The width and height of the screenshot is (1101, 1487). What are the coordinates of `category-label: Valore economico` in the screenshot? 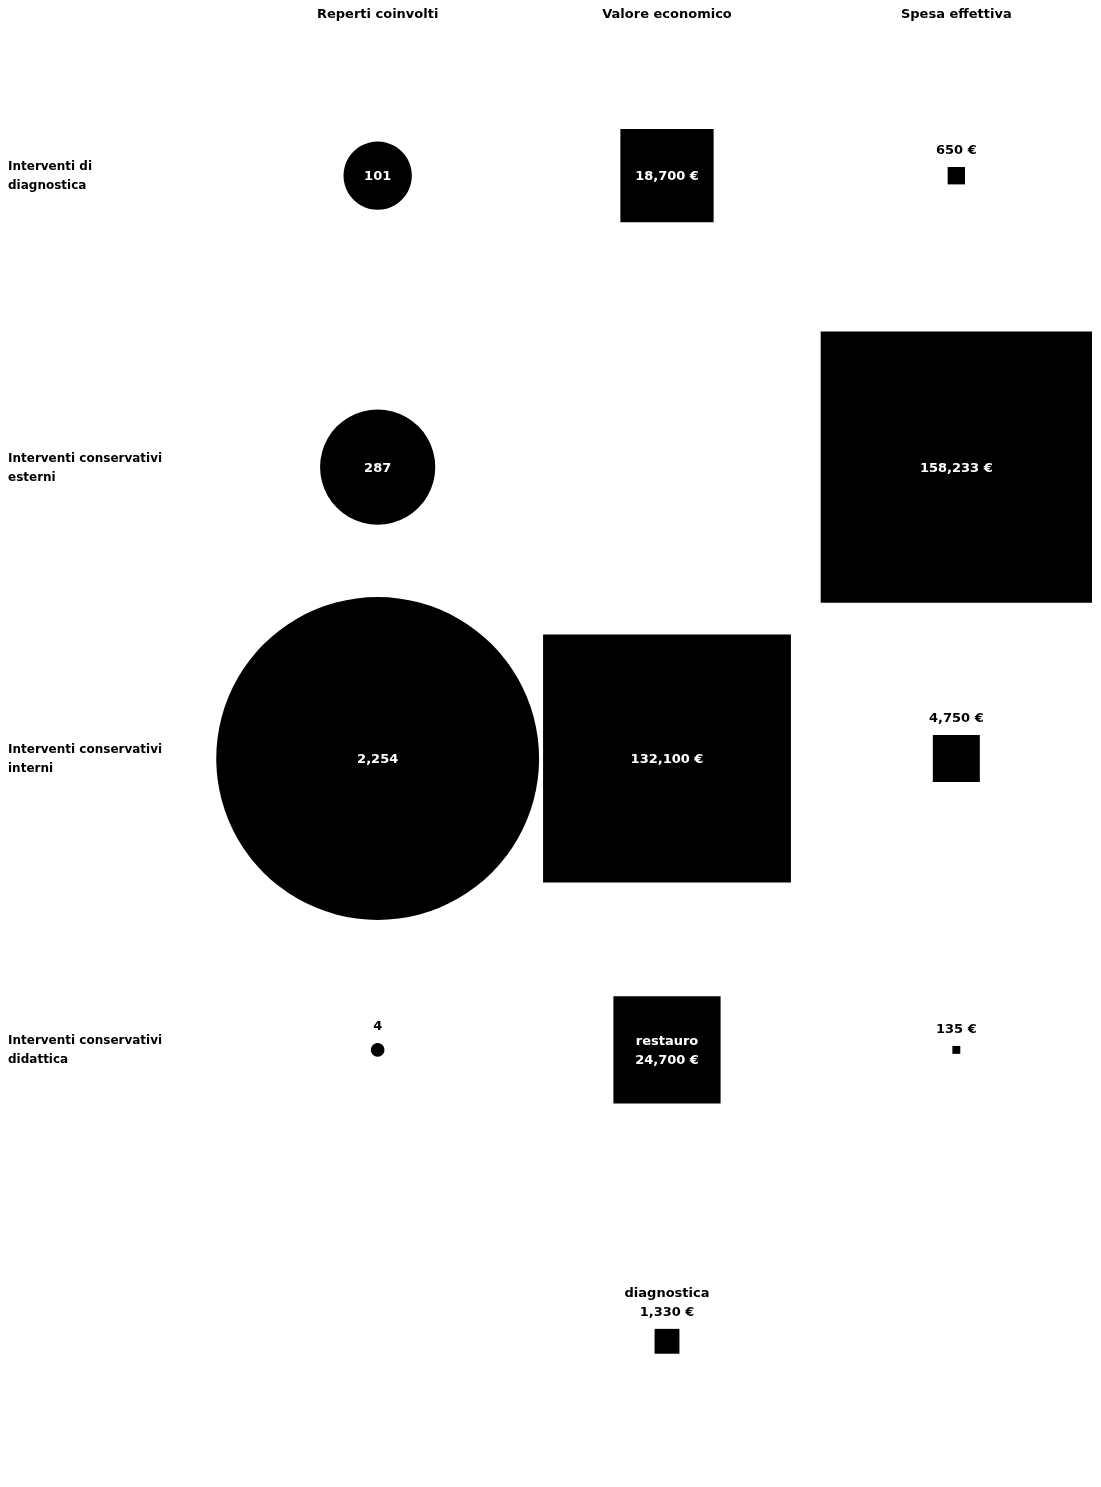 It's located at (667, 13).